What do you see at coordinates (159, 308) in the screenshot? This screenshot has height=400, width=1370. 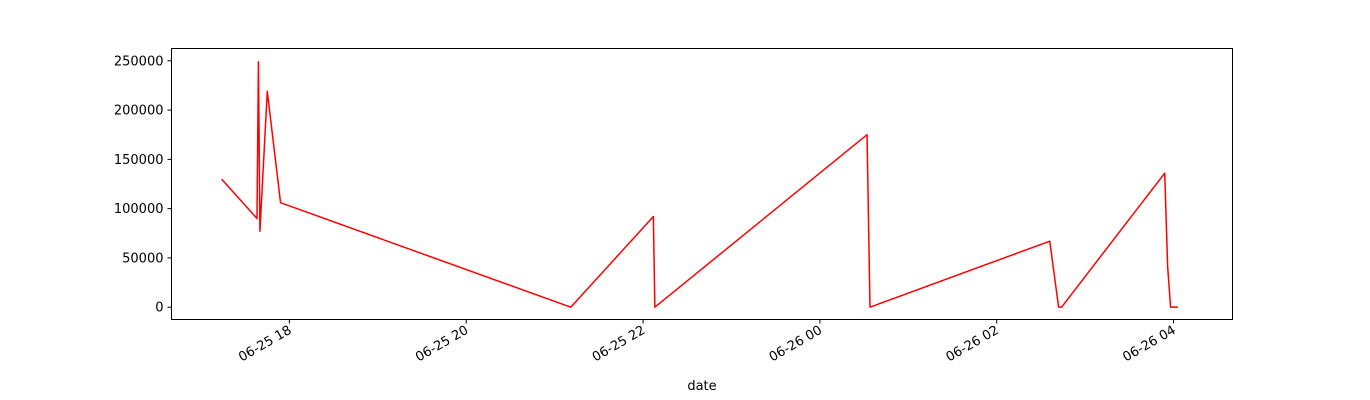 I see `y-tick-label: 0` at bounding box center [159, 308].